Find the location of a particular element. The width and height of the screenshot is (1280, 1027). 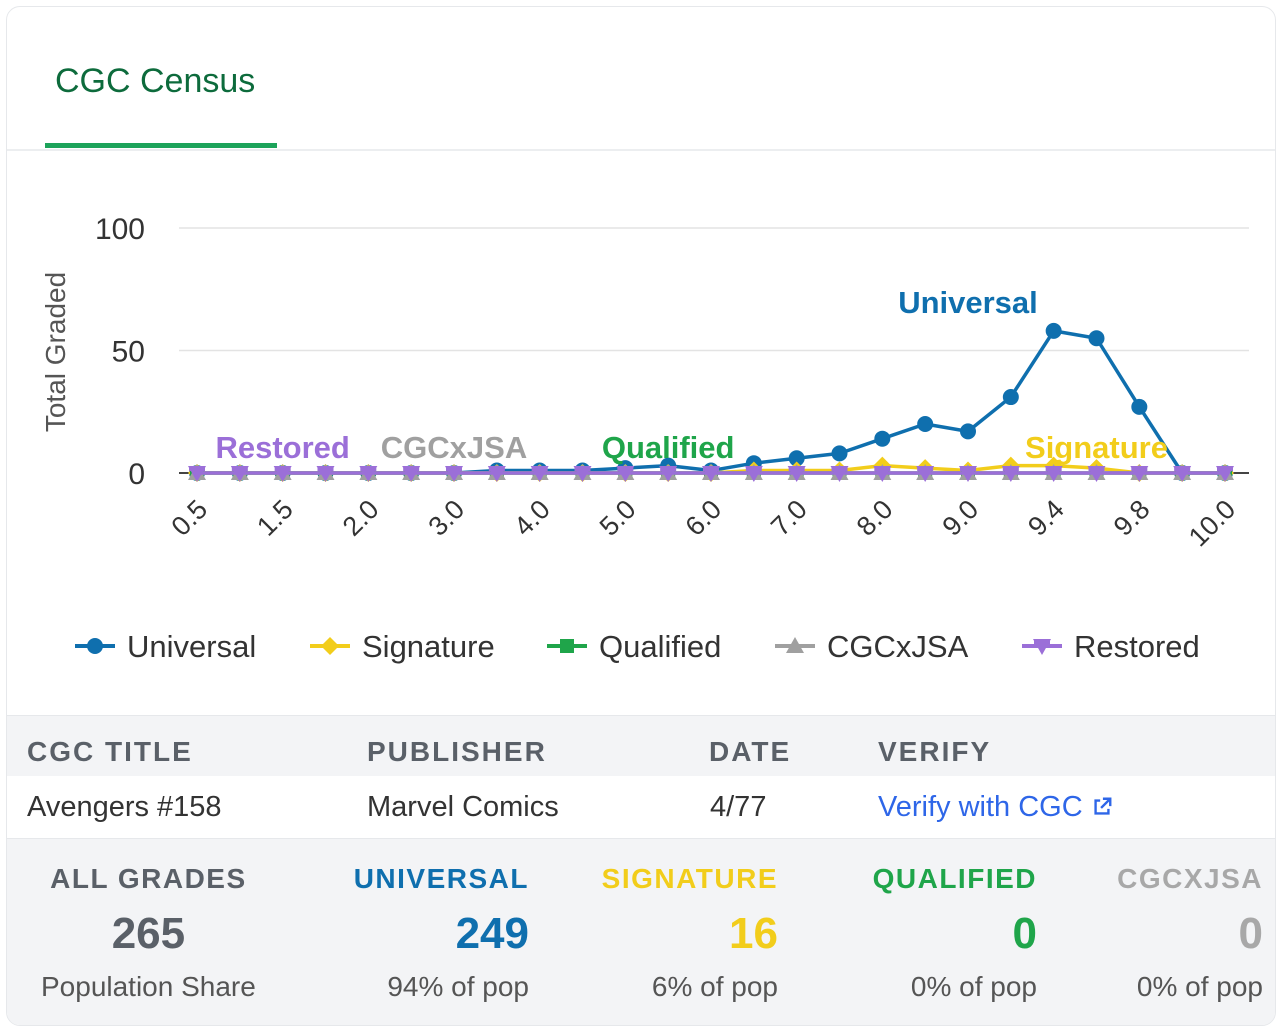

y-tick-label: 0 is located at coordinates (136, 474).